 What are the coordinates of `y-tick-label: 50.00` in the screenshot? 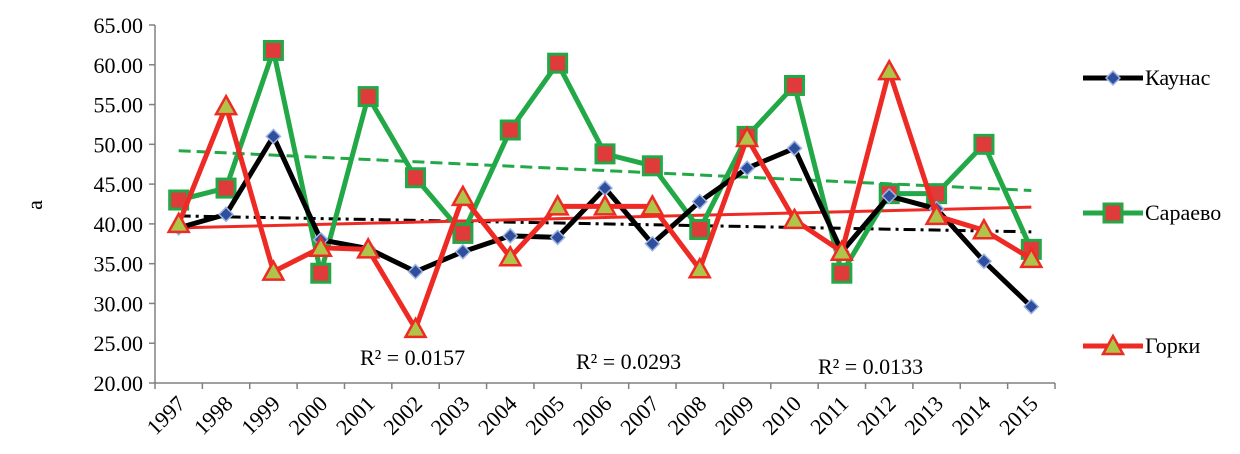 It's located at (119, 144).